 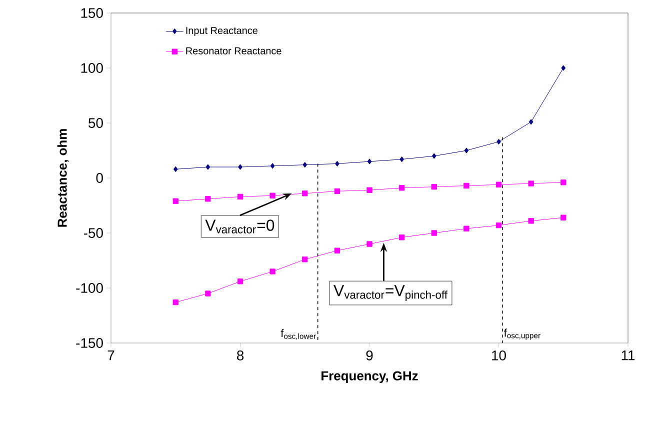 I want to click on x-tick-label: 8, so click(x=240, y=355).